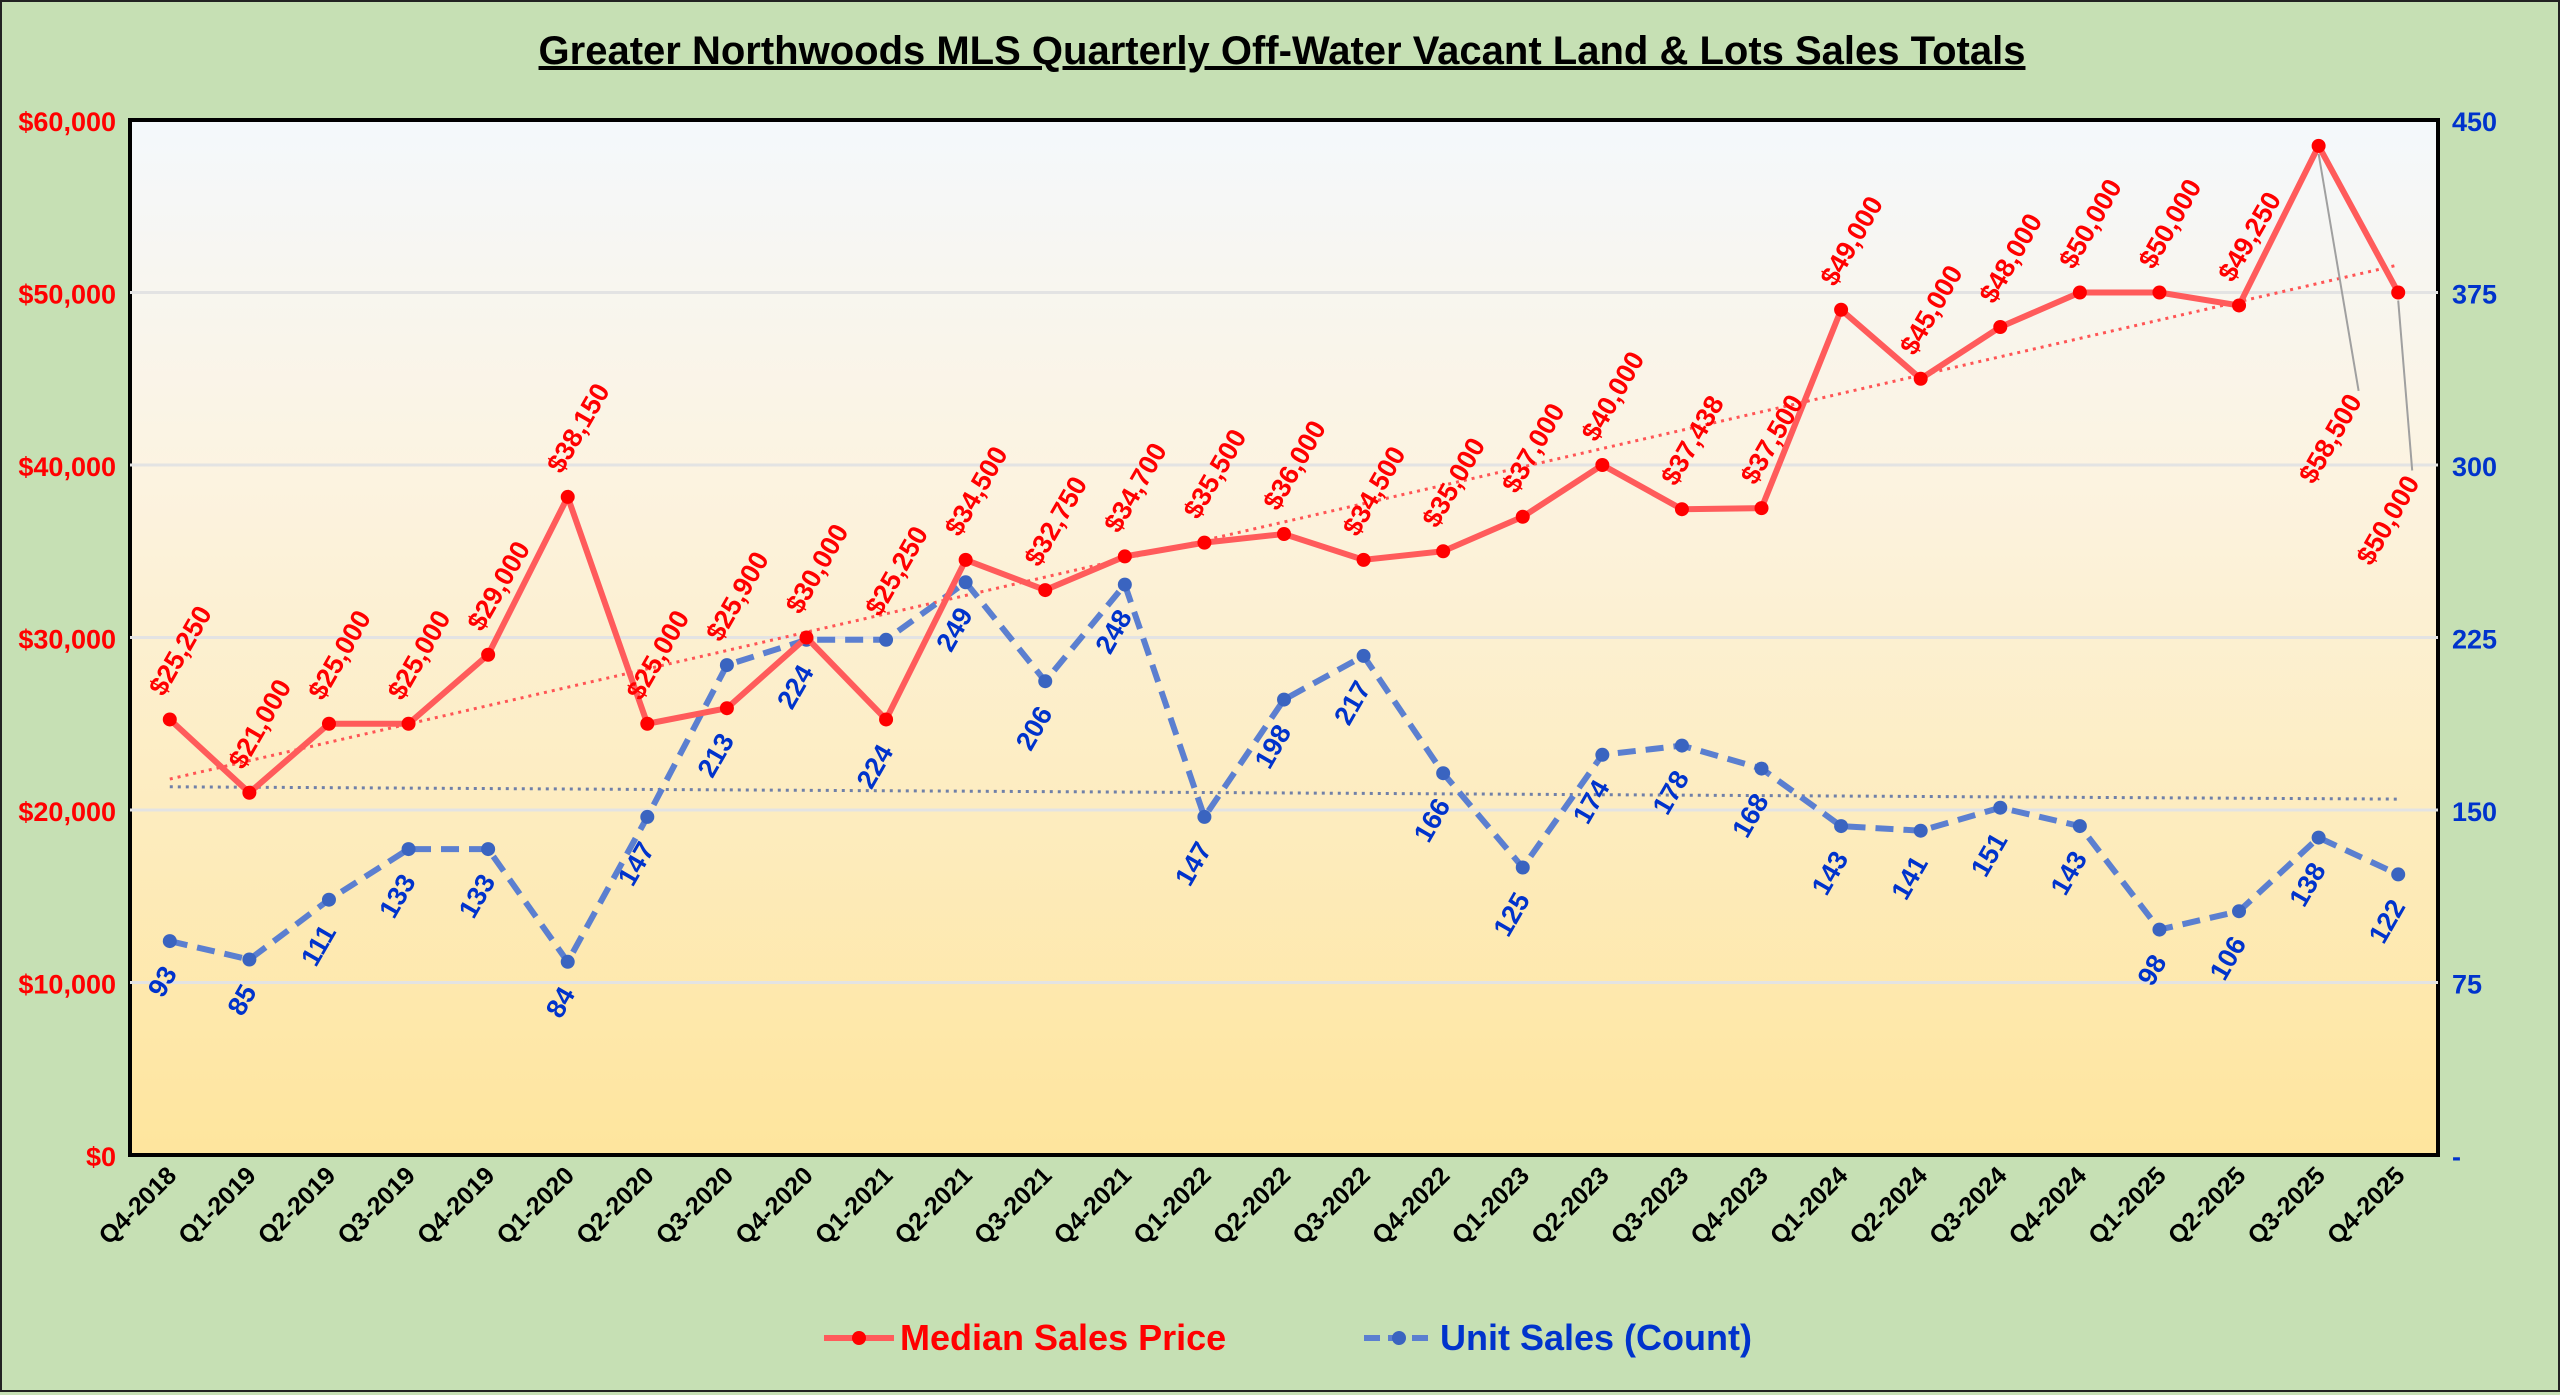 This screenshot has height=1395, width=2560. What do you see at coordinates (137, 1205) in the screenshot?
I see `x-tick-label: Q4-2018` at bounding box center [137, 1205].